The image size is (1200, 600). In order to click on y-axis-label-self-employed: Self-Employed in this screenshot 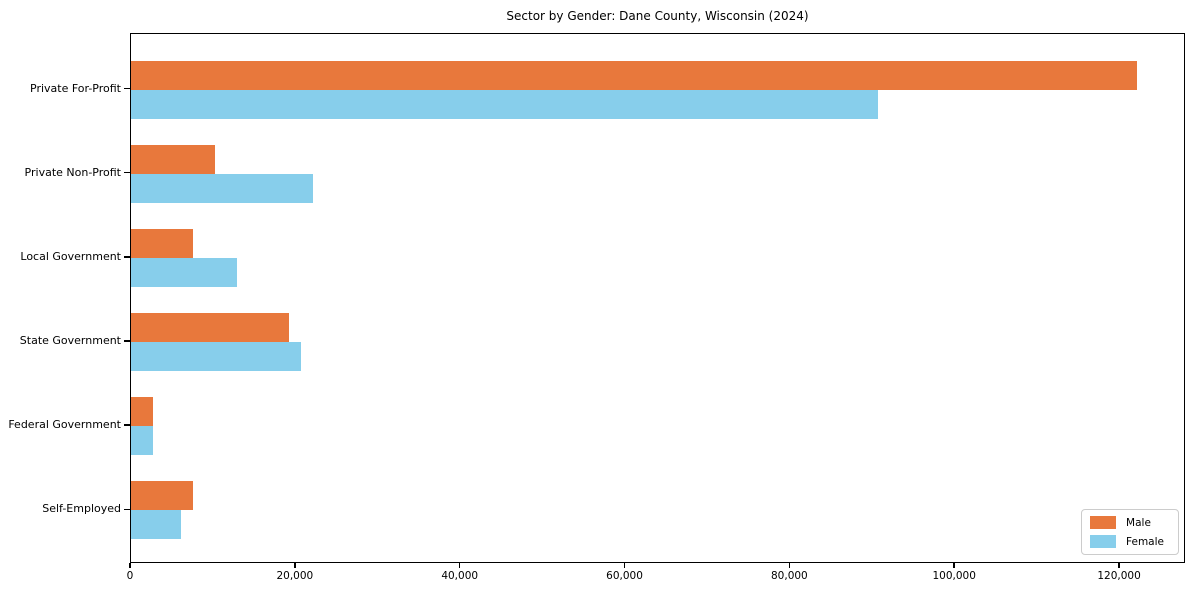, I will do `click(81, 509)`.